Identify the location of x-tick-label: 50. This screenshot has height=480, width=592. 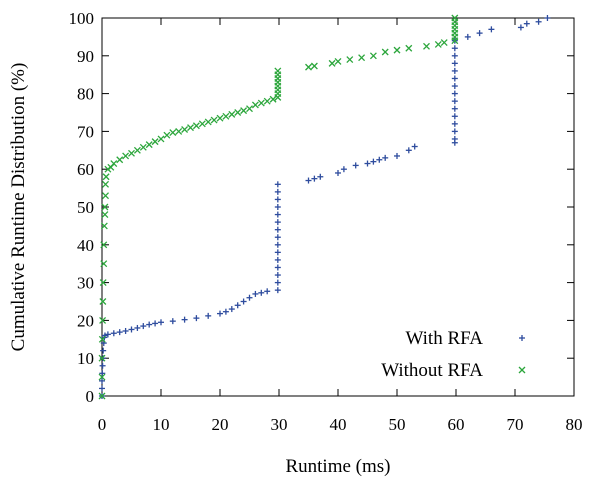
(397, 424).